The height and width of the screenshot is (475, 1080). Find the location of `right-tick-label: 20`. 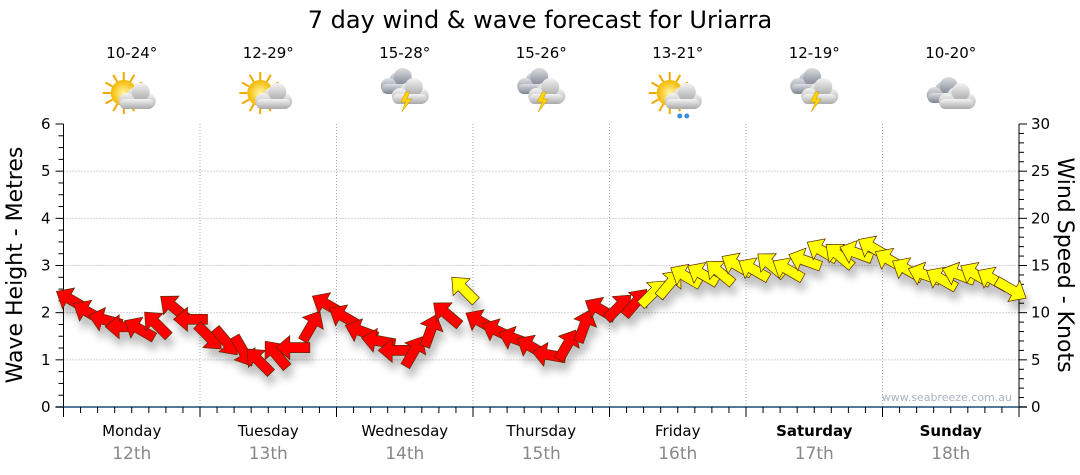

right-tick-label: 20 is located at coordinates (1040, 218).